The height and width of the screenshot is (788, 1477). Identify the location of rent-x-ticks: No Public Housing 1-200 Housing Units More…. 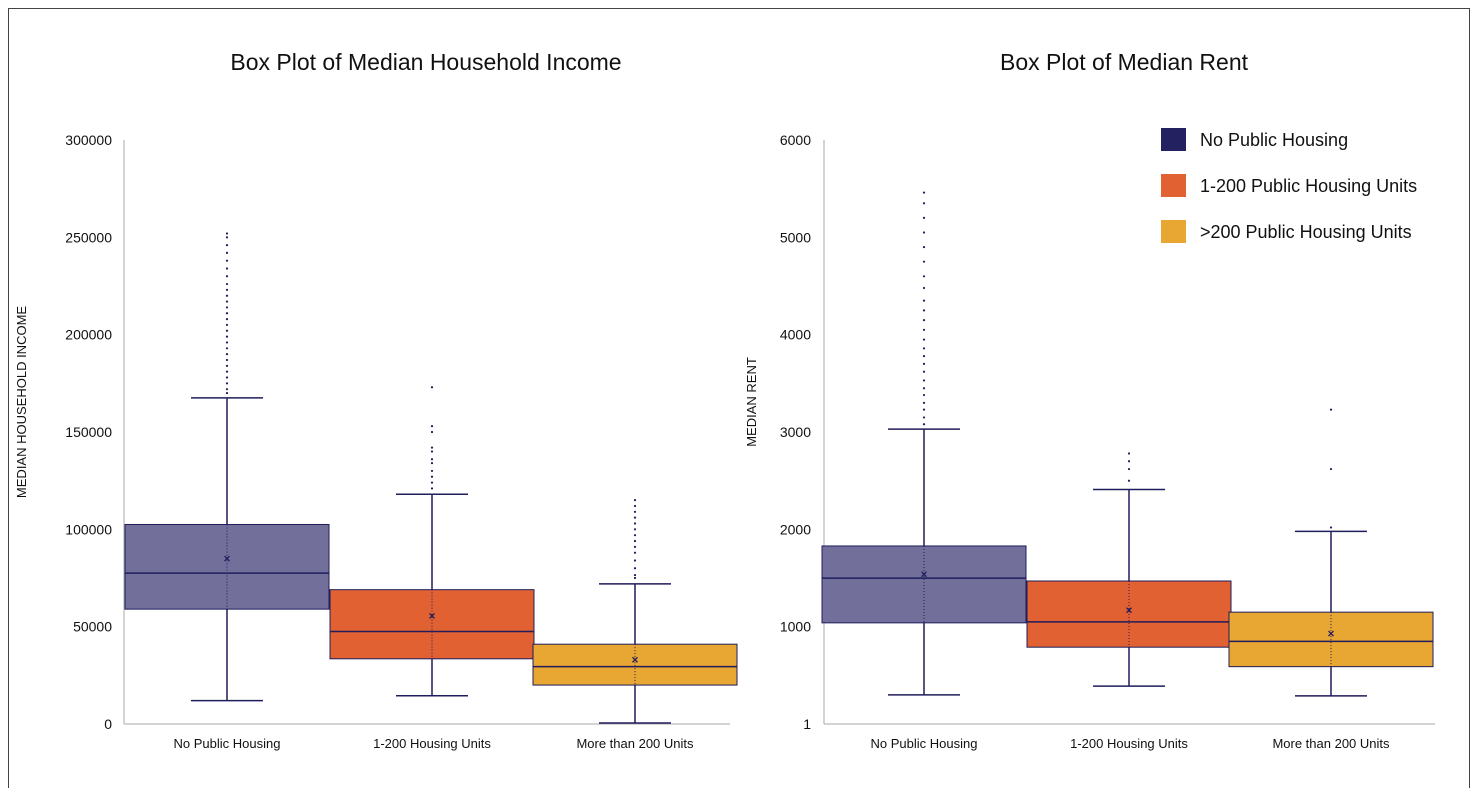
(1131, 743).